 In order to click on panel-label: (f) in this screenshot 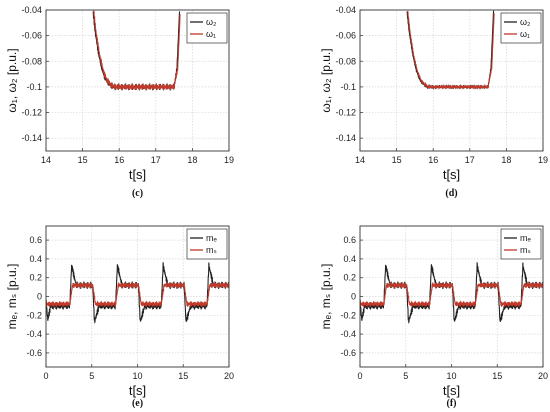, I will do `click(452, 403)`.